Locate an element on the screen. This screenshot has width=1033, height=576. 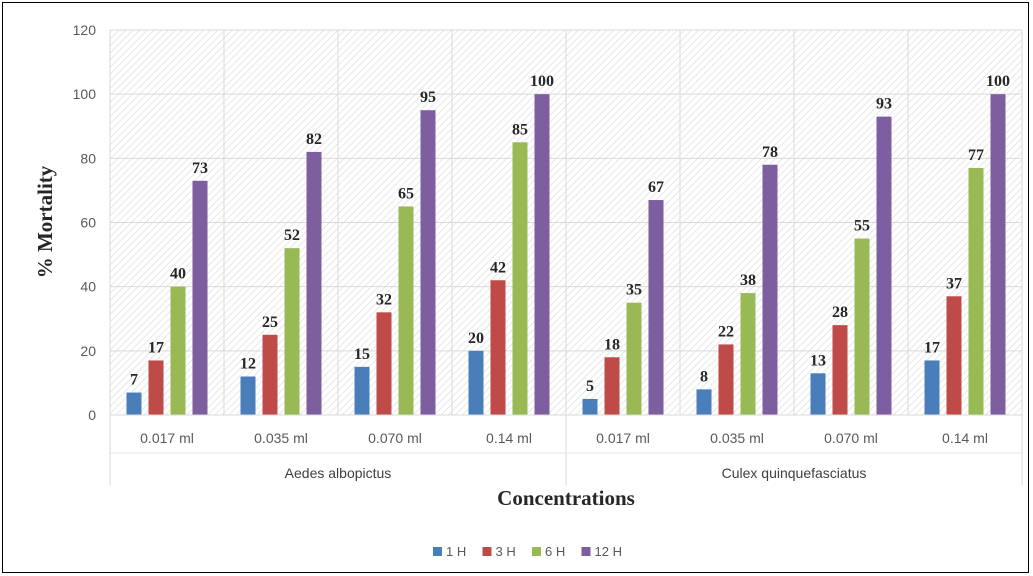
data-label: 8 is located at coordinates (704, 376).